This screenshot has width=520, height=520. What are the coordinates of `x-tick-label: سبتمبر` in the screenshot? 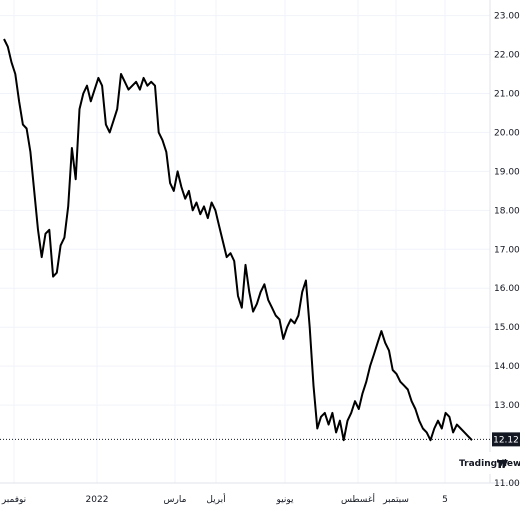 It's located at (395, 500).